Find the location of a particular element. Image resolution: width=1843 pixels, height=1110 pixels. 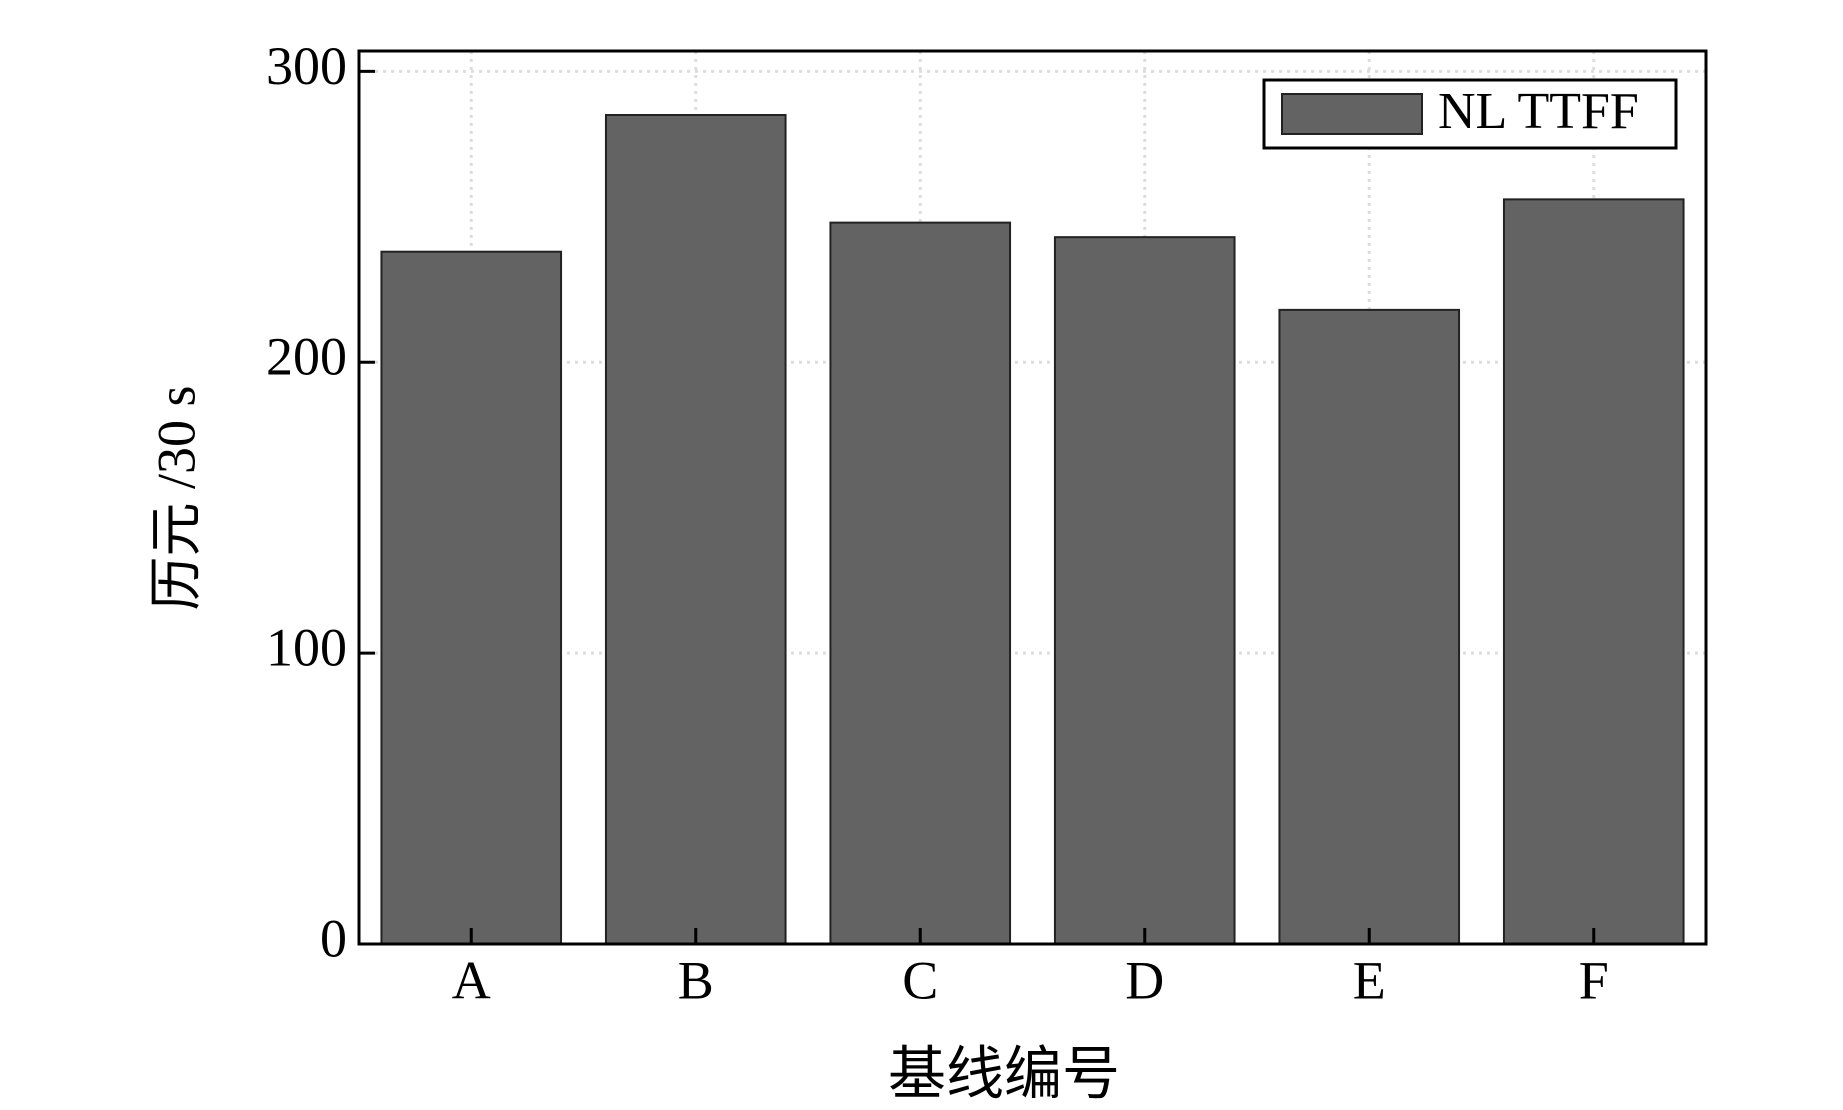

x-tick-label: C is located at coordinates (920, 980).